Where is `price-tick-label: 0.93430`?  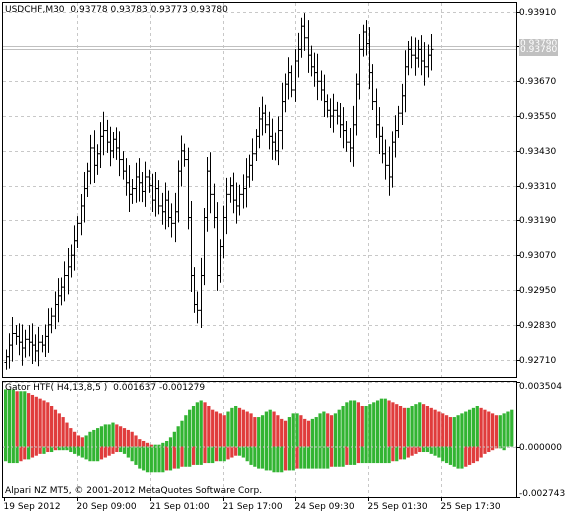
price-tick-label: 0.93430 is located at coordinates (538, 151).